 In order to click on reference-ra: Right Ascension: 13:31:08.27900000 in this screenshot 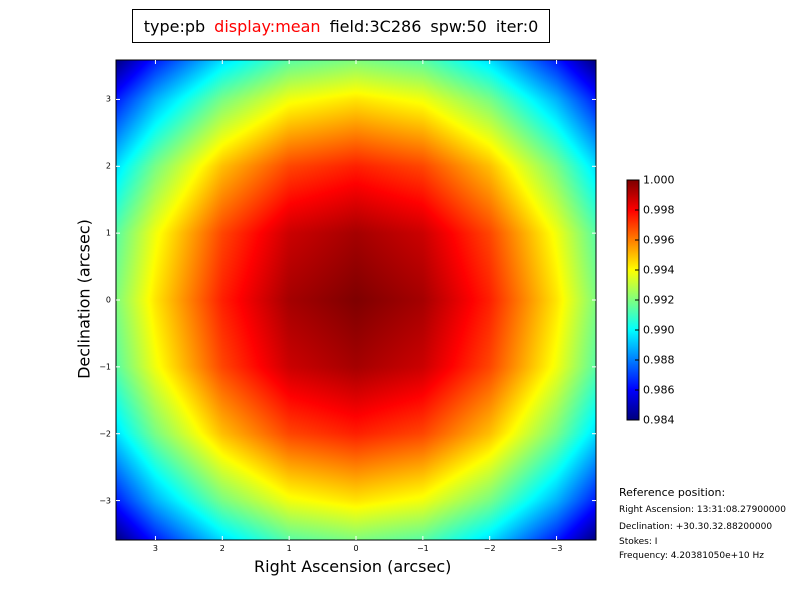, I will do `click(702, 510)`.